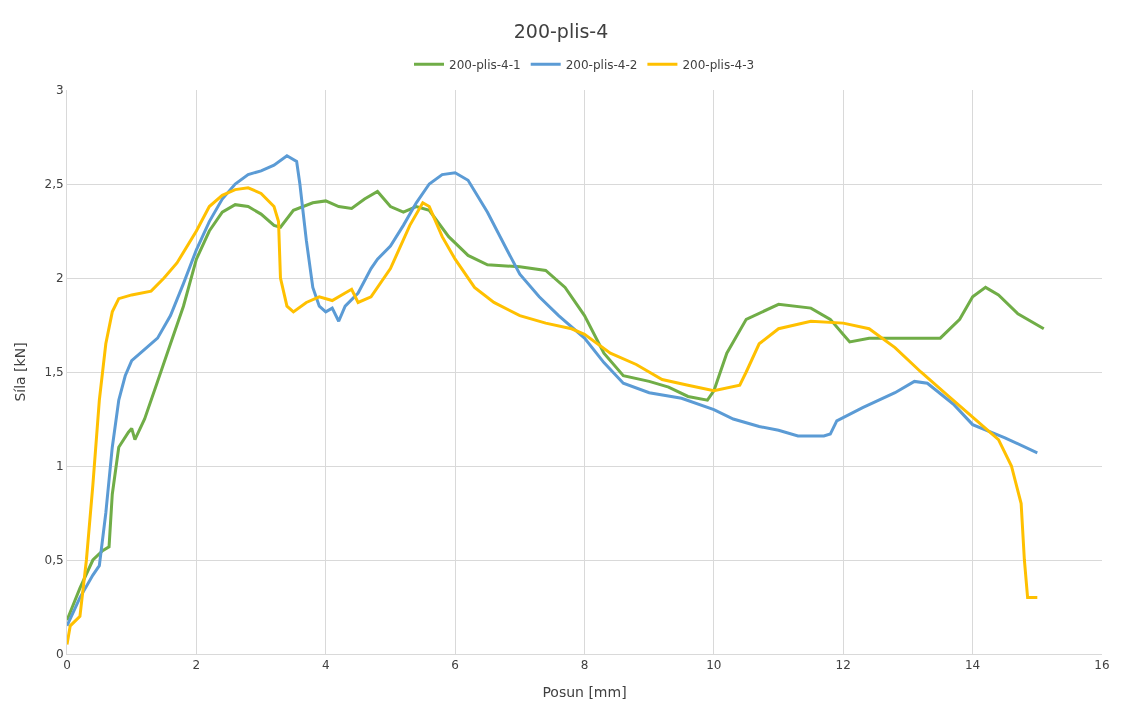 This screenshot has height=714, width=1122. Describe the element at coordinates (59, 278) in the screenshot. I see `y-tick-label: 2` at that location.